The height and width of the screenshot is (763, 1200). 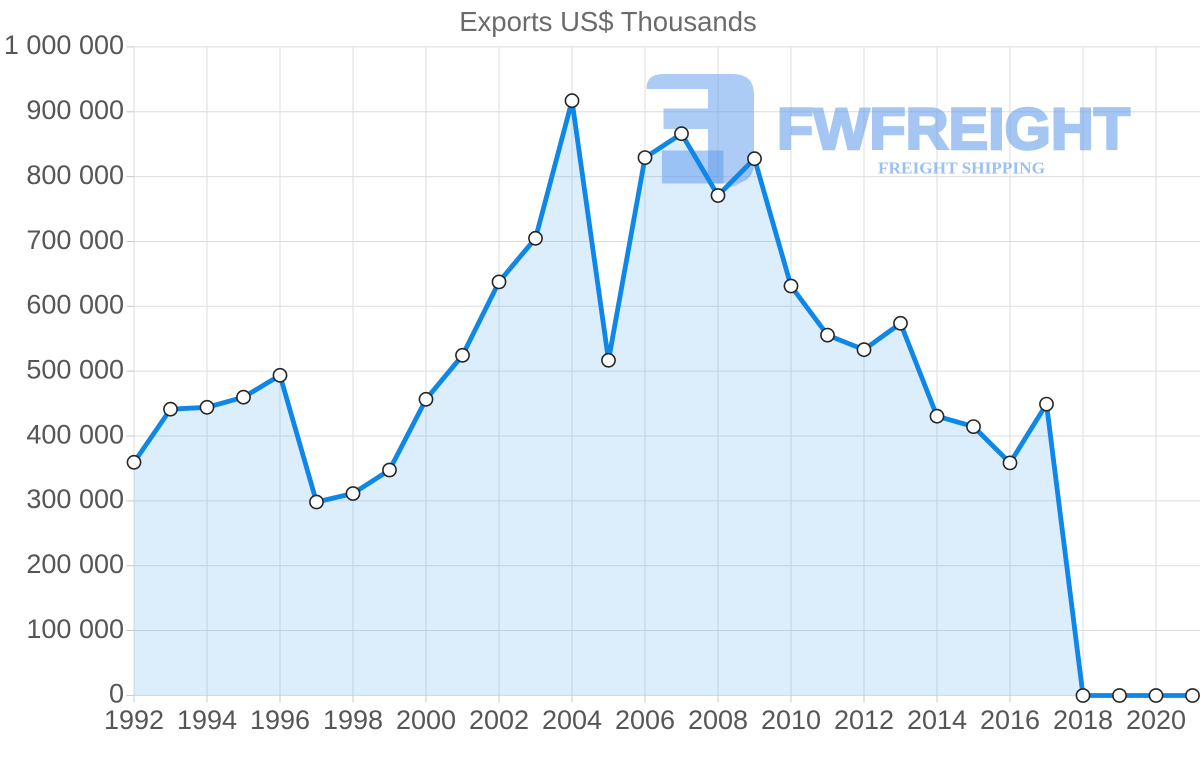 I want to click on svg-text: 700 000, so click(x=75, y=240).